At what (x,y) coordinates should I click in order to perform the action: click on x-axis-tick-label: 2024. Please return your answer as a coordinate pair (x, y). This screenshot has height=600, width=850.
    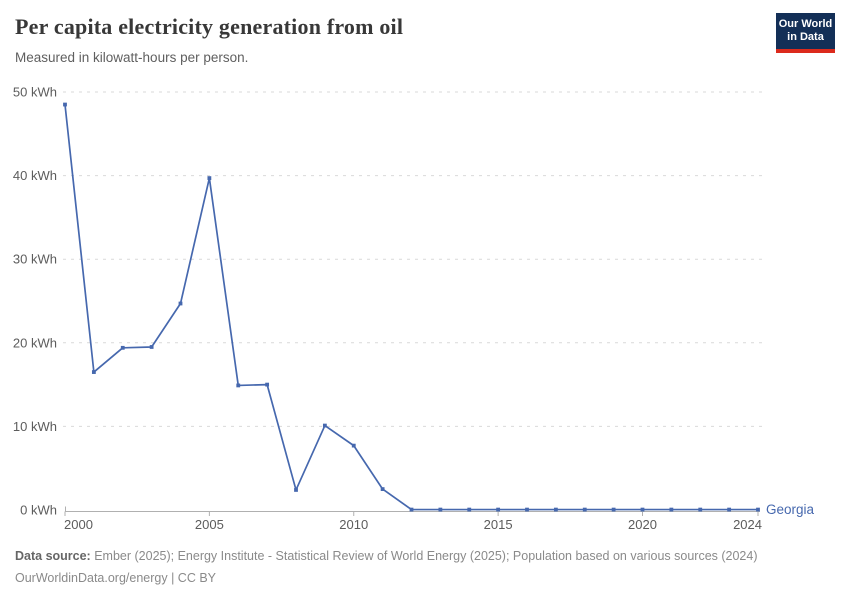
    Looking at the image, I should click on (747, 524).